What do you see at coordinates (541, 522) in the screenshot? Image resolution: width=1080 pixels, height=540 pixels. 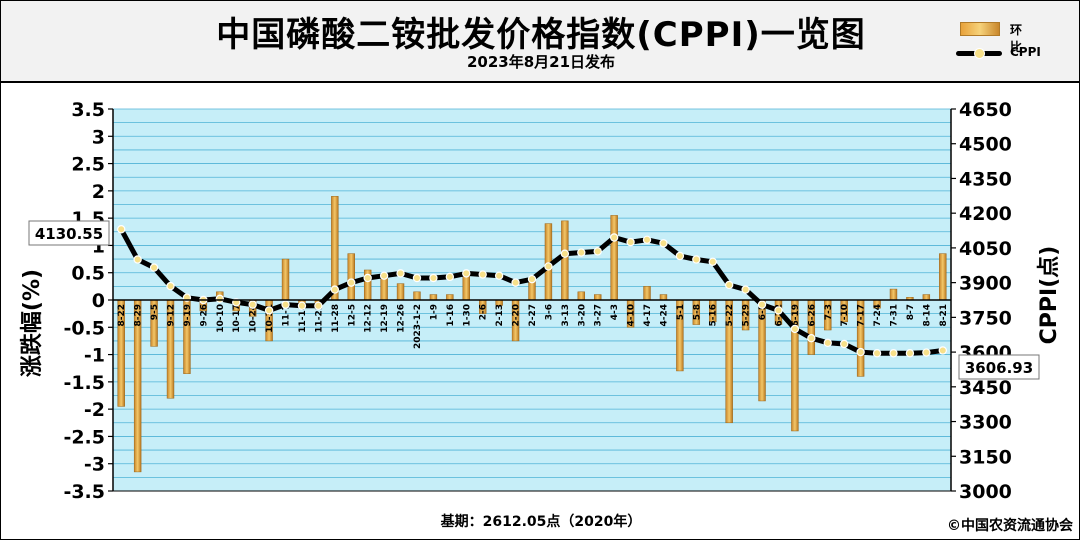 I see `base-period-note: 基期：2612.05点（2020年）` at bounding box center [541, 522].